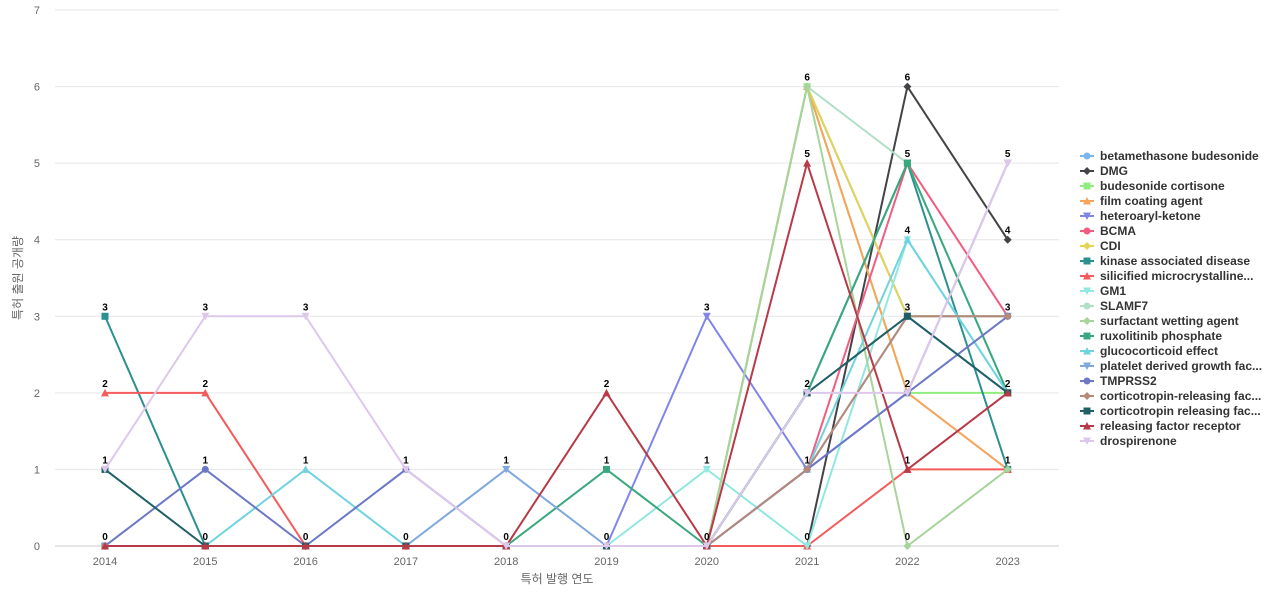  I want to click on legend-label: GM1, so click(1113, 291).